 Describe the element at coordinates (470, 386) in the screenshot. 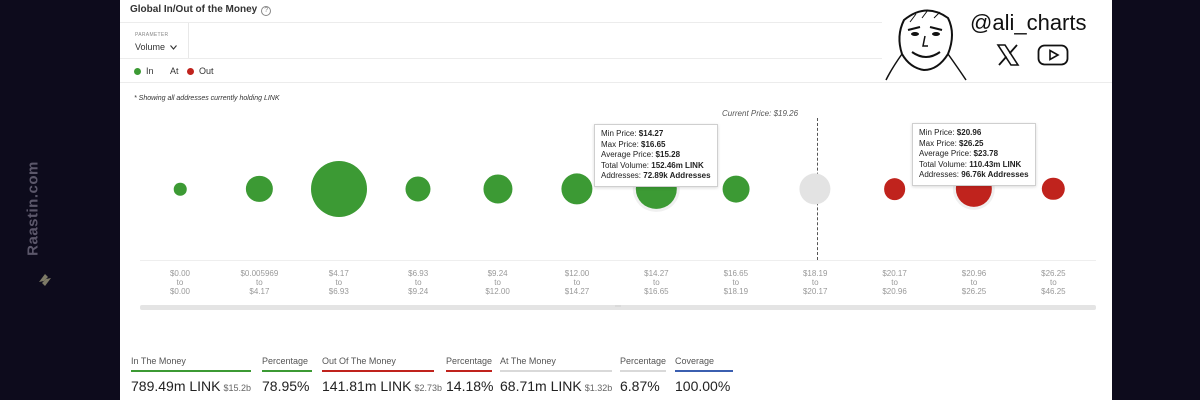

I see `stat-value: 14.18%` at that location.